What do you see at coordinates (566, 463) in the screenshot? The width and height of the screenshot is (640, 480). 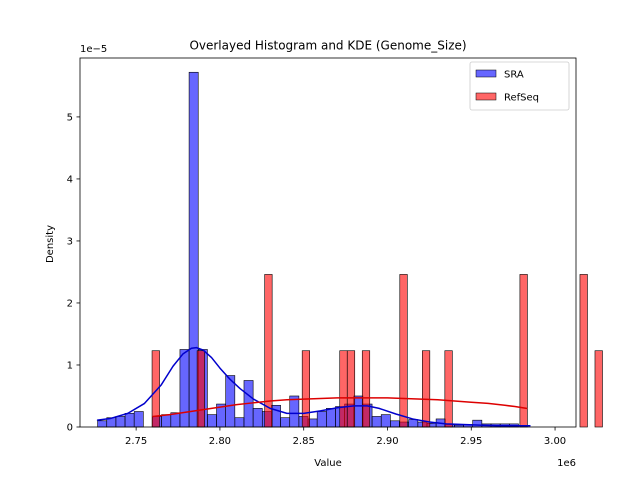 I see `x-axis-offset-label: 1e6` at bounding box center [566, 463].